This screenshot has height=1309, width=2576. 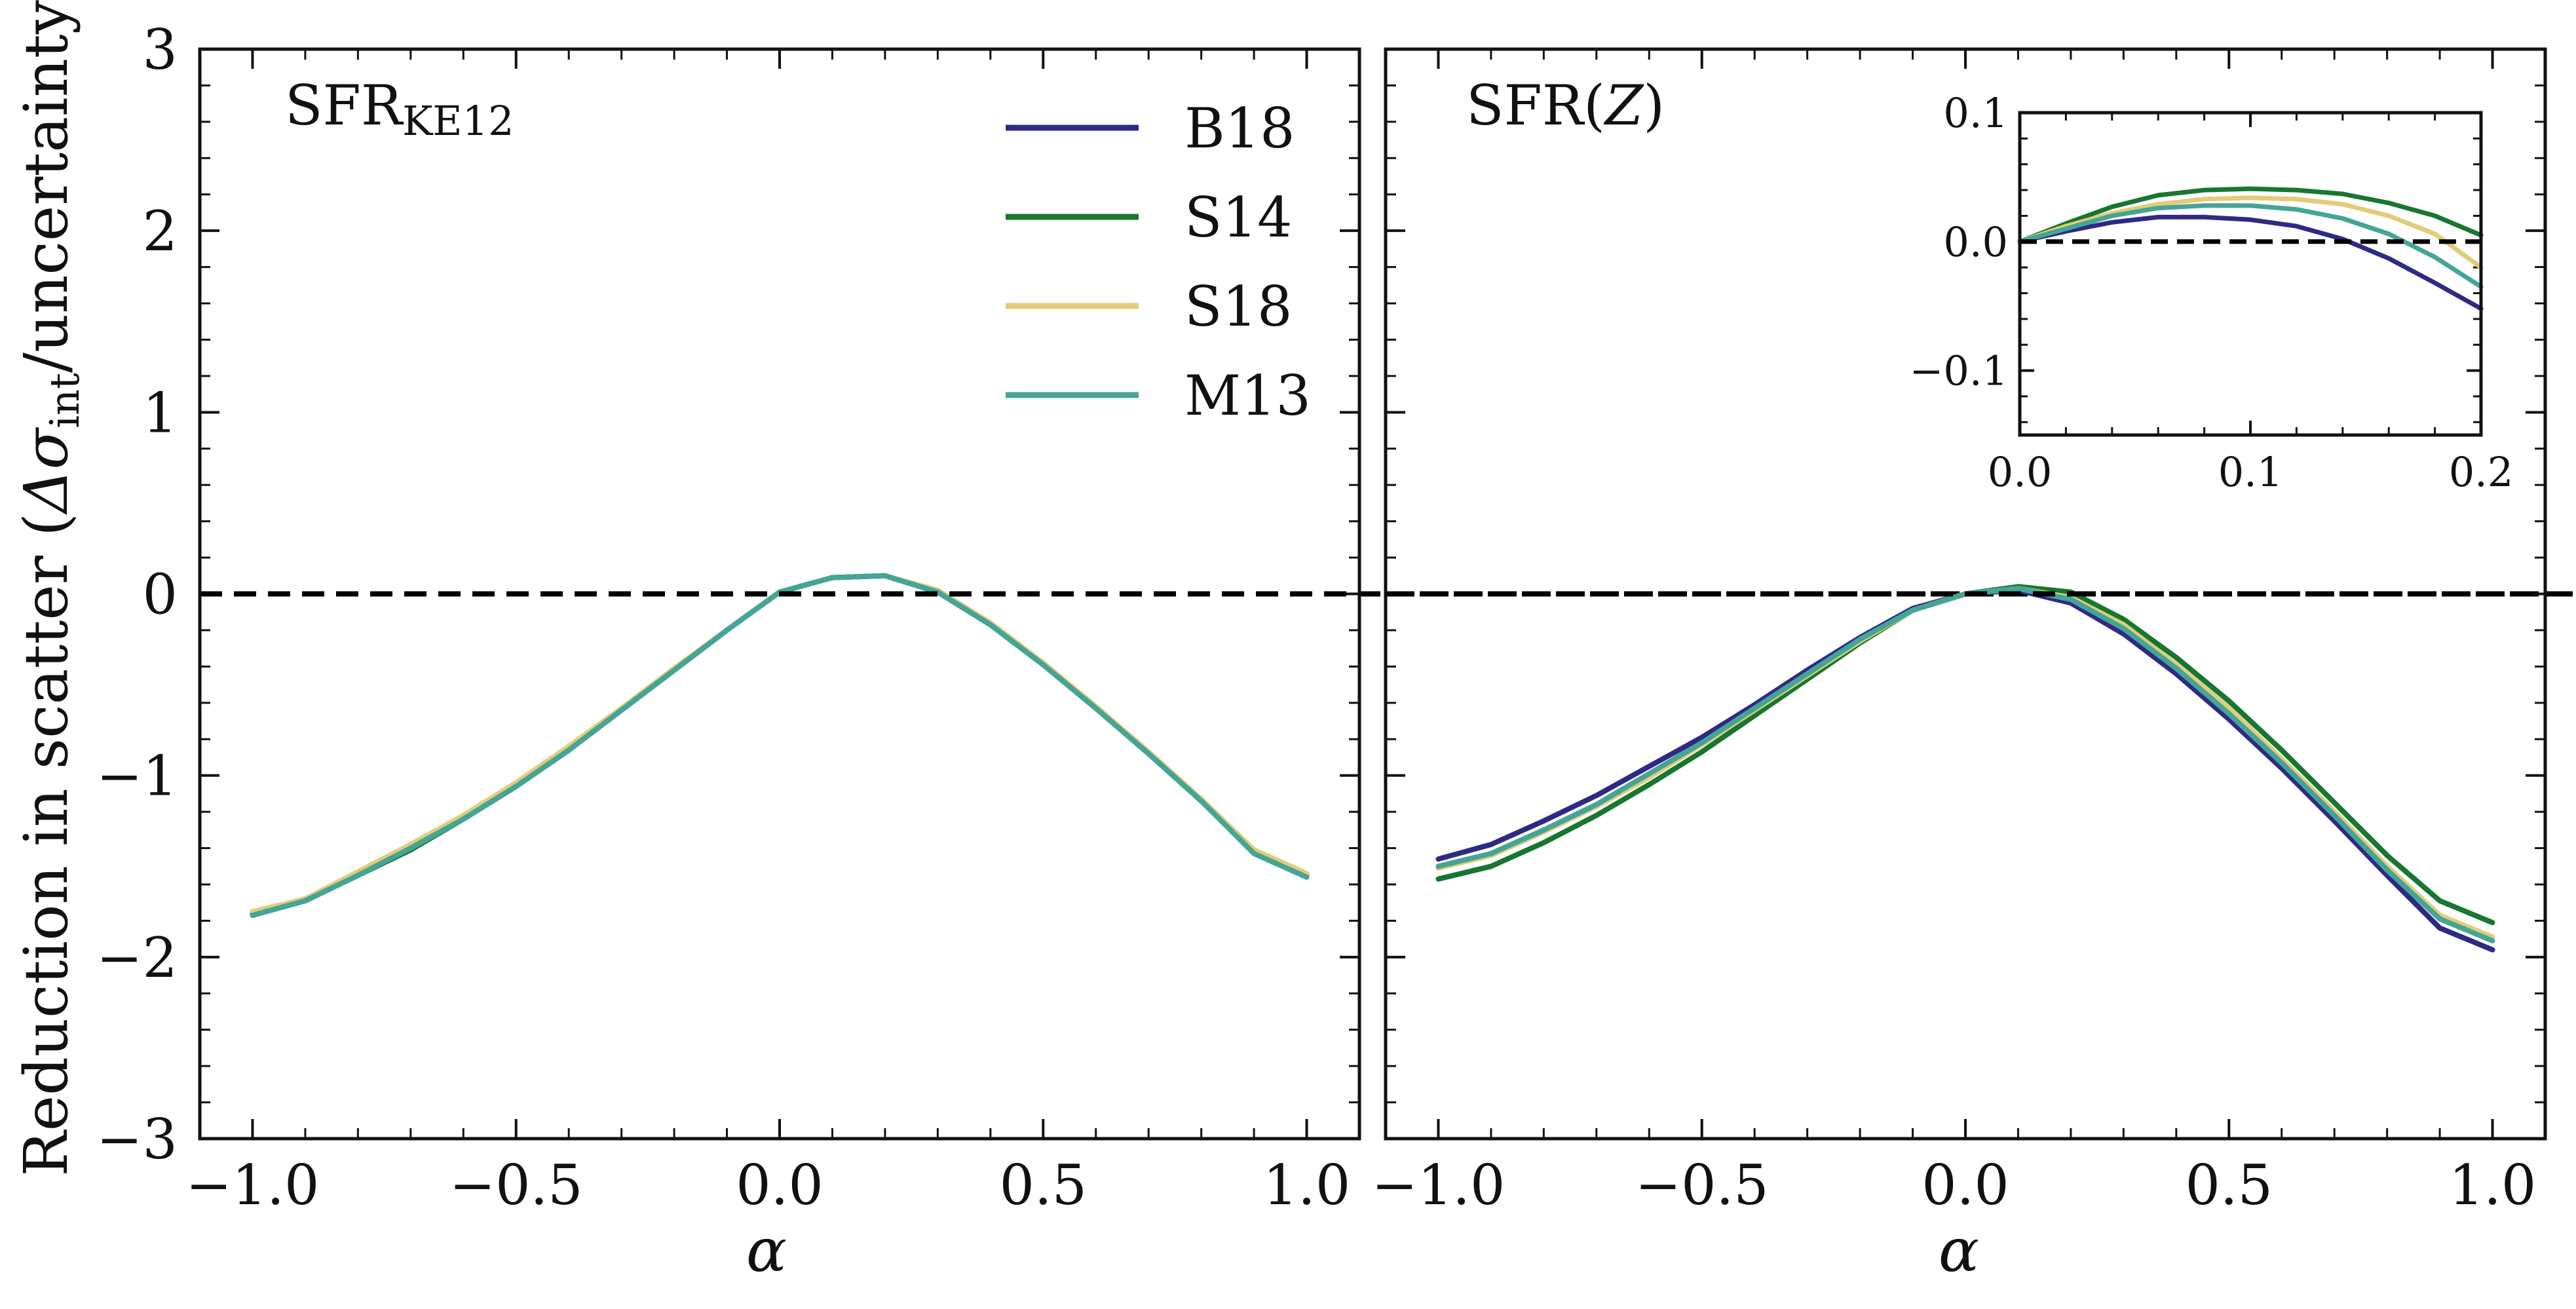 What do you see at coordinates (2493, 1185) in the screenshot?
I see `right-x-tick-label: 1.0` at bounding box center [2493, 1185].